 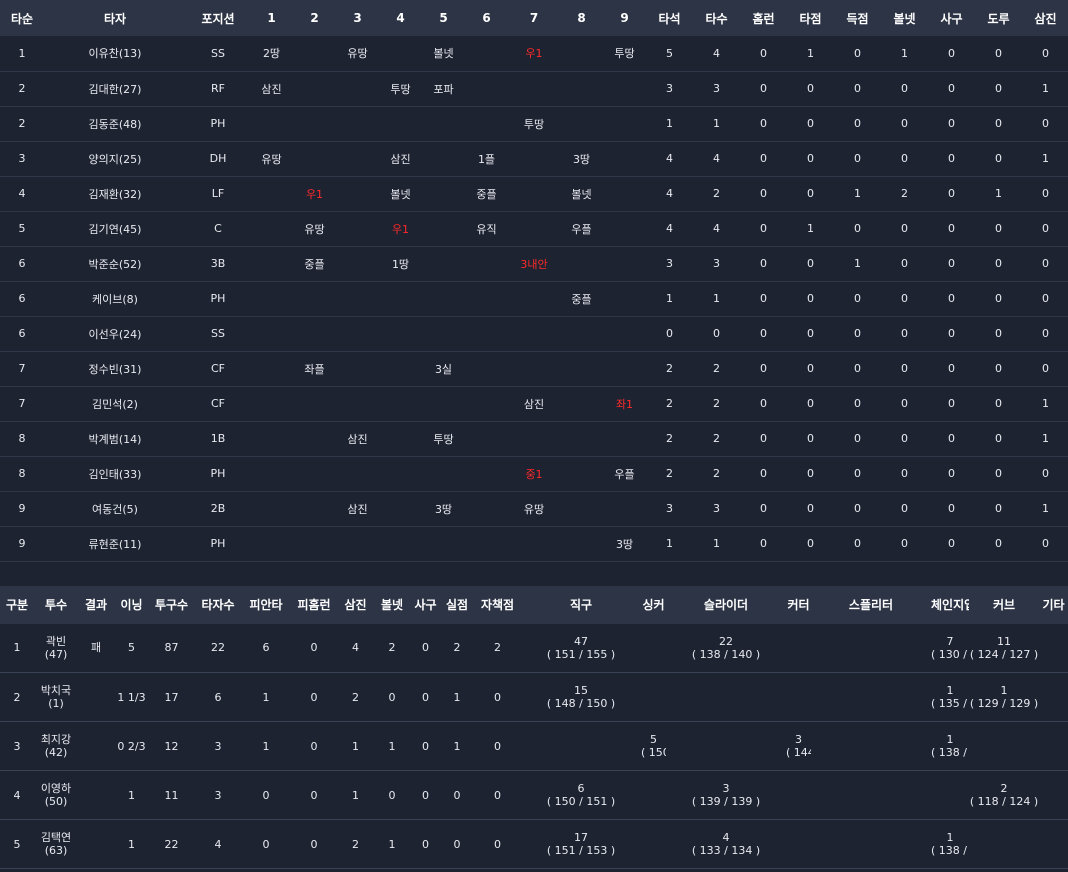 What do you see at coordinates (534, 193) in the screenshot?
I see `batting-row: 4 김재환(32) LF 우1 볼넷 중플 볼넷 4 2 0 0 1 2 0 1 0` at bounding box center [534, 193].